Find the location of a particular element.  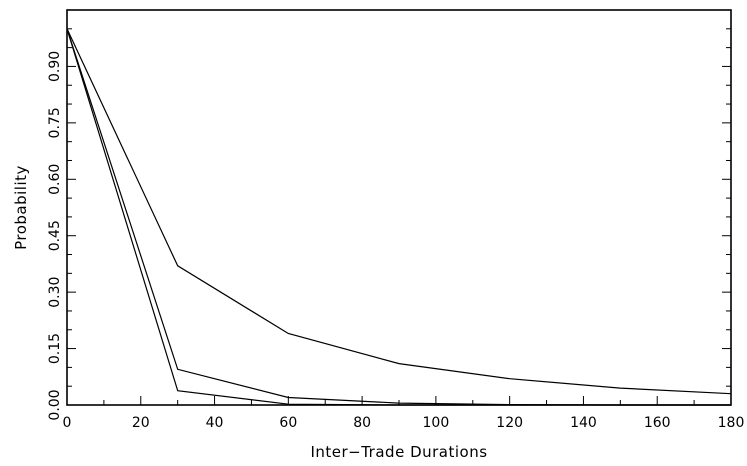

x-tick-label: 0 is located at coordinates (67, 423).